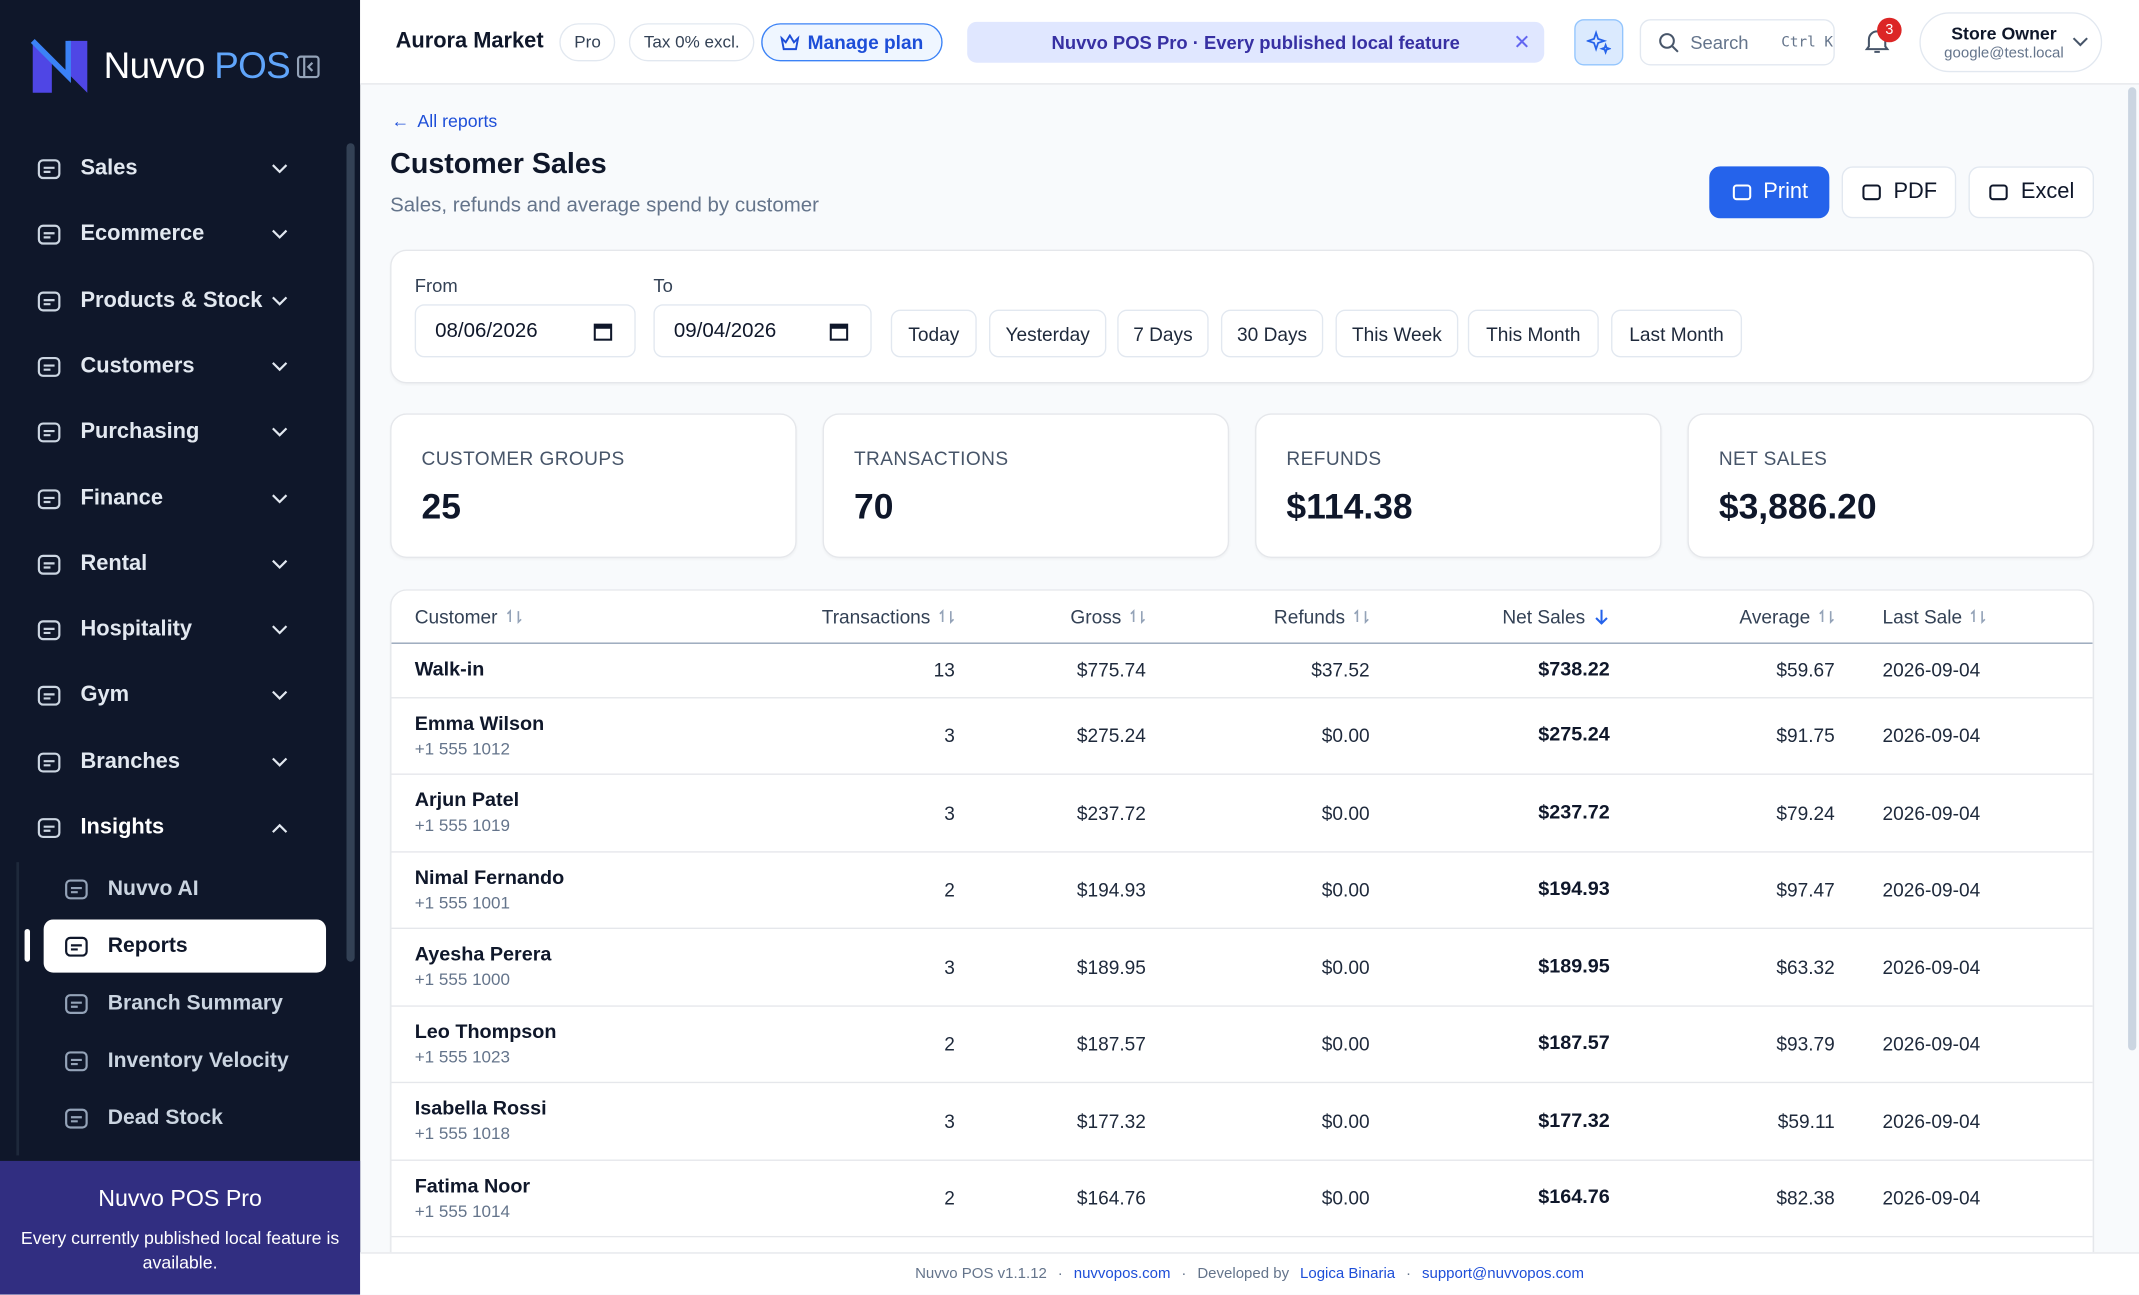 The width and height of the screenshot is (2139, 1295). I want to click on stat-value-label: 25, so click(441, 506).